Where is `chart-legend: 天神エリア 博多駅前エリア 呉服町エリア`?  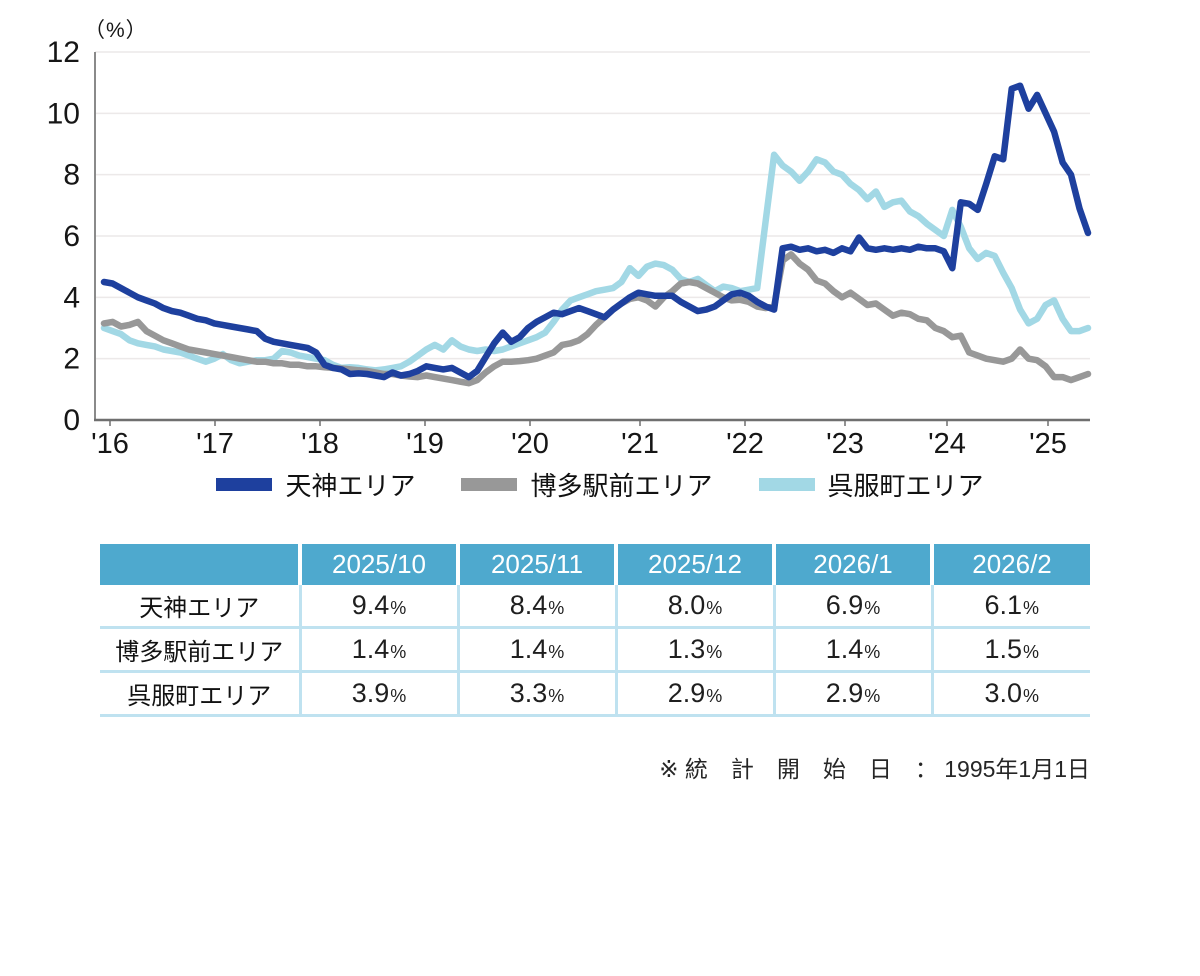 chart-legend: 天神エリア 博多駅前エリア 呉服町エリア is located at coordinates (600, 484).